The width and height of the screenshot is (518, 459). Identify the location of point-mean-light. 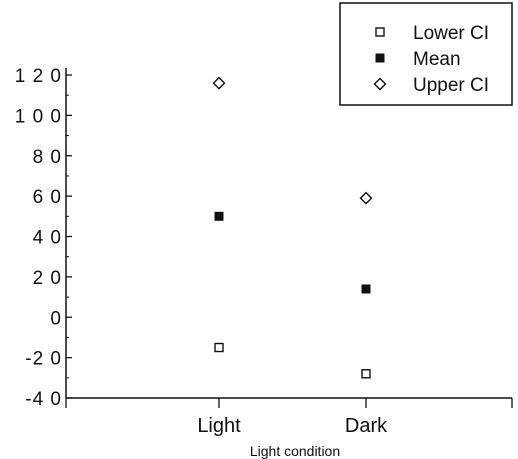
(219, 216).